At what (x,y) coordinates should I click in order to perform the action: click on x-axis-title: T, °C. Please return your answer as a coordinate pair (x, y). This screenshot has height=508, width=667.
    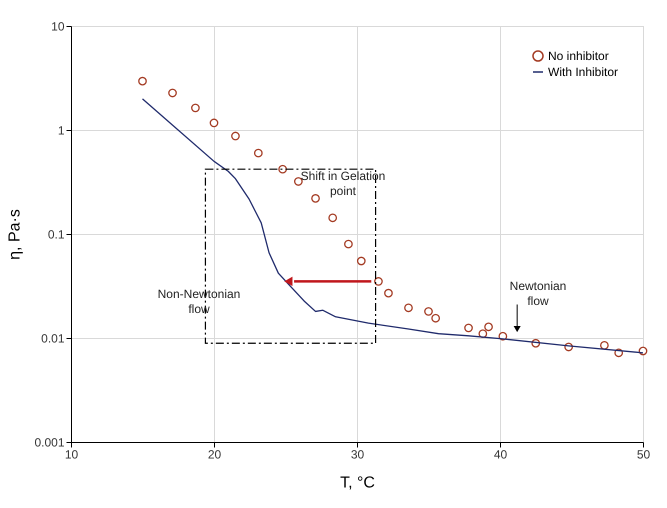
    Looking at the image, I should click on (357, 483).